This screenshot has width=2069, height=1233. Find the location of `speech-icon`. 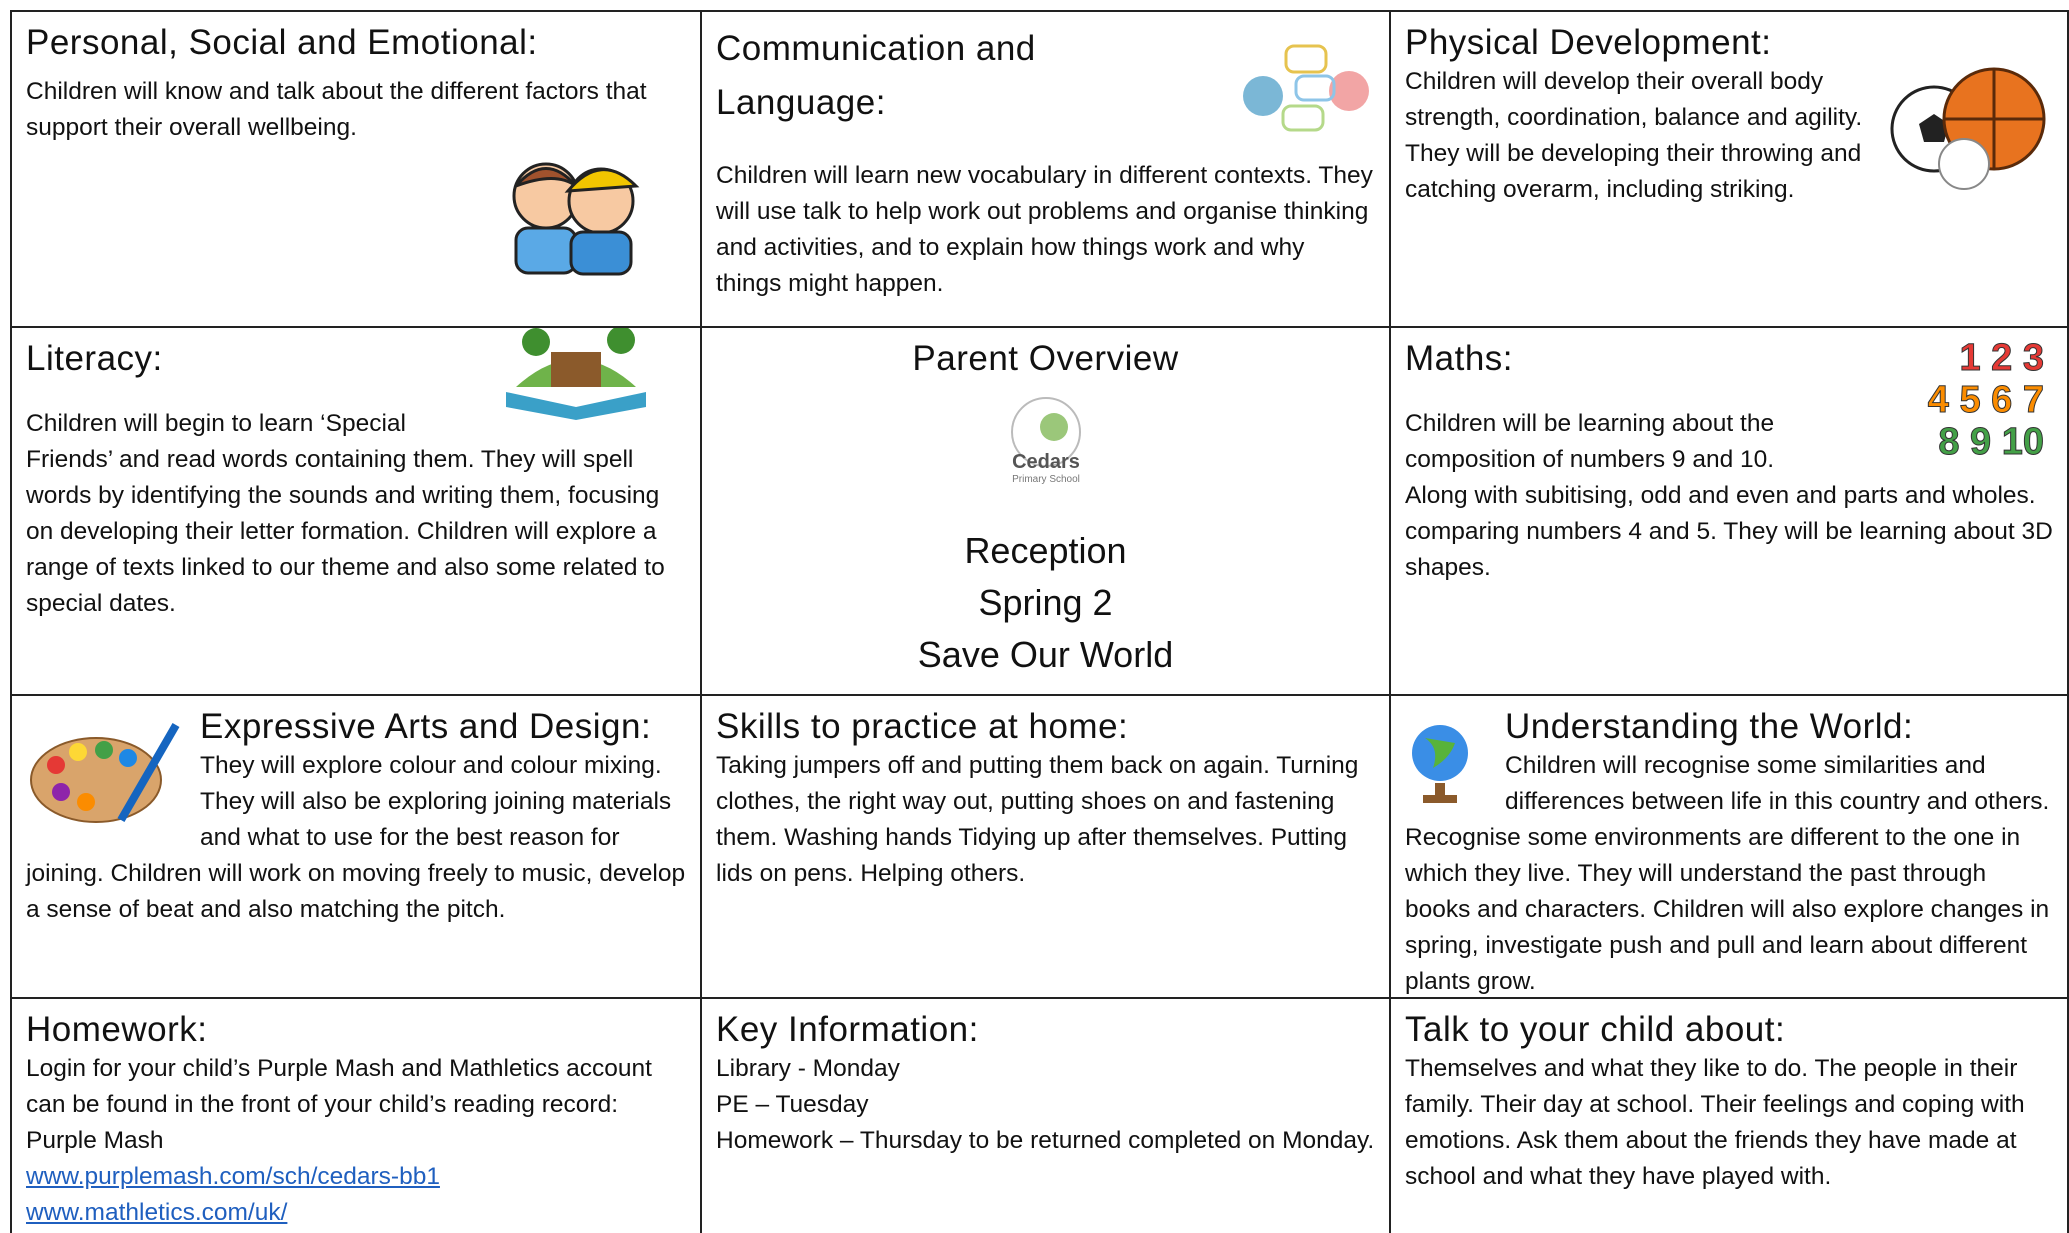

speech-icon is located at coordinates (1306, 88).